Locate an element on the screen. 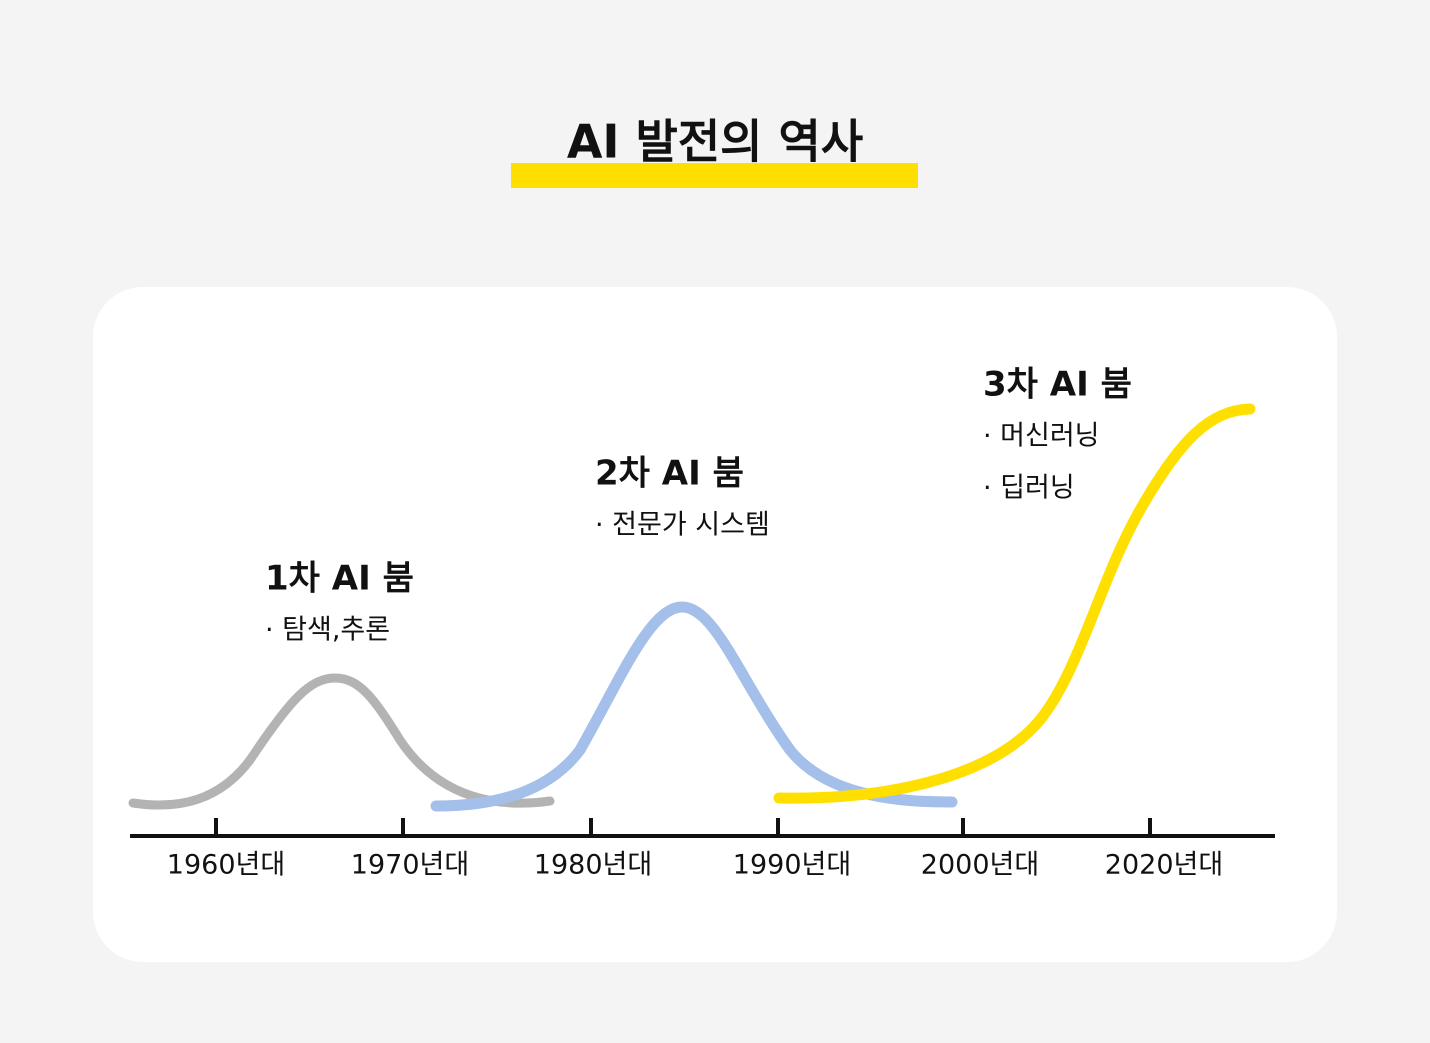 This screenshot has width=1430, height=1043. boom-title: 2차 AI 붐 is located at coordinates (669, 474).